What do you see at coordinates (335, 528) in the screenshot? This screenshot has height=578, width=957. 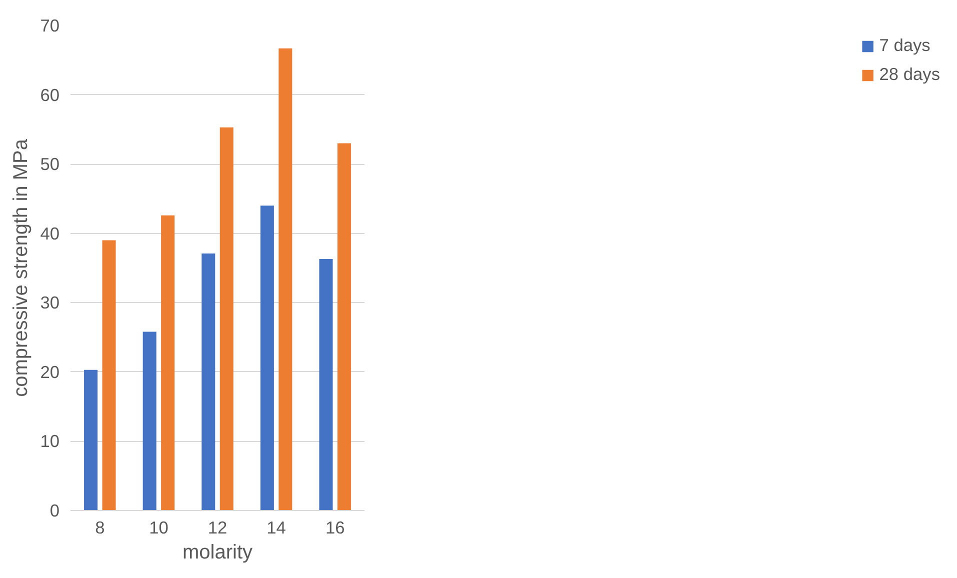 I see `x-tick-label: 16` at bounding box center [335, 528].